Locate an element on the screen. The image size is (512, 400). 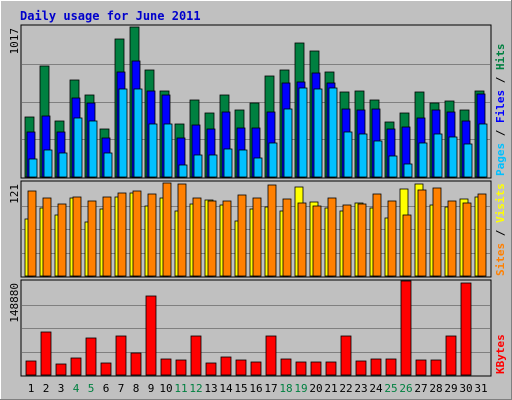
x-tick-label-day-29: 29 is located at coordinates (450, 388).